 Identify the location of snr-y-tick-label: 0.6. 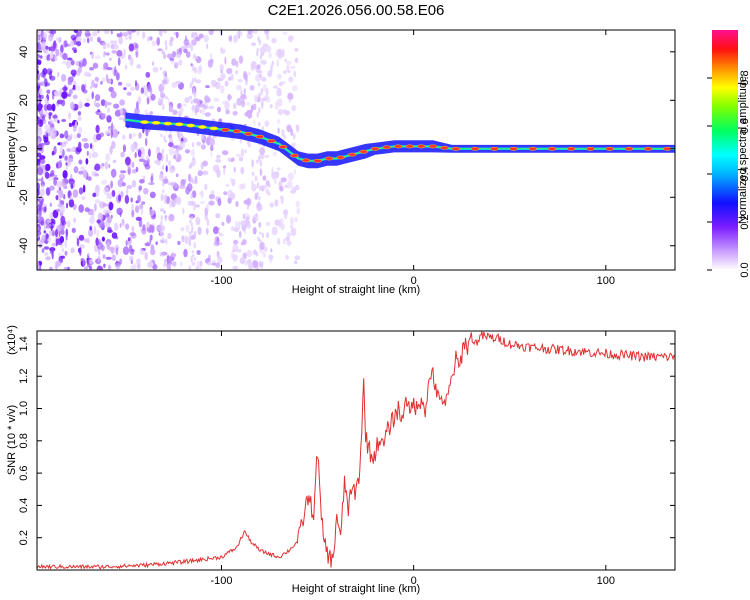
(24, 472).